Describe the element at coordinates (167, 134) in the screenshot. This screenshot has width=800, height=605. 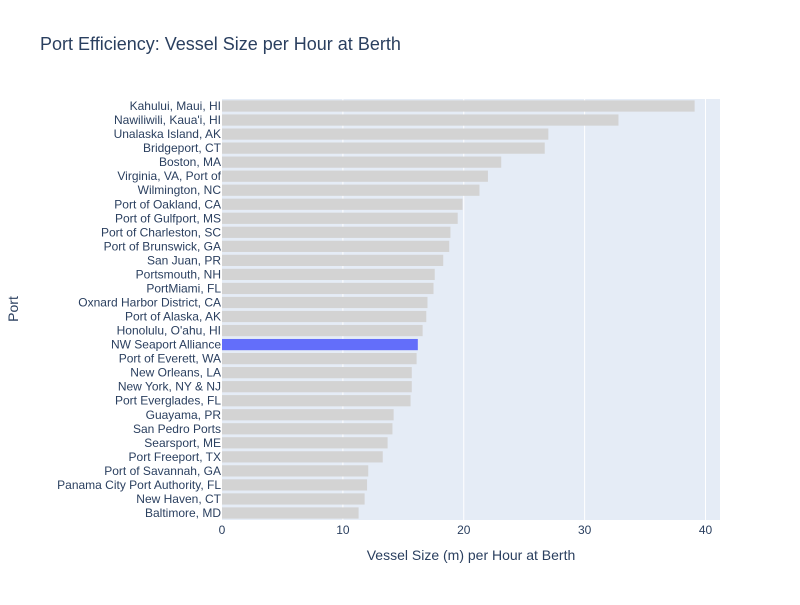
I see `y-tick-label: Unalaska Island, AK` at that location.